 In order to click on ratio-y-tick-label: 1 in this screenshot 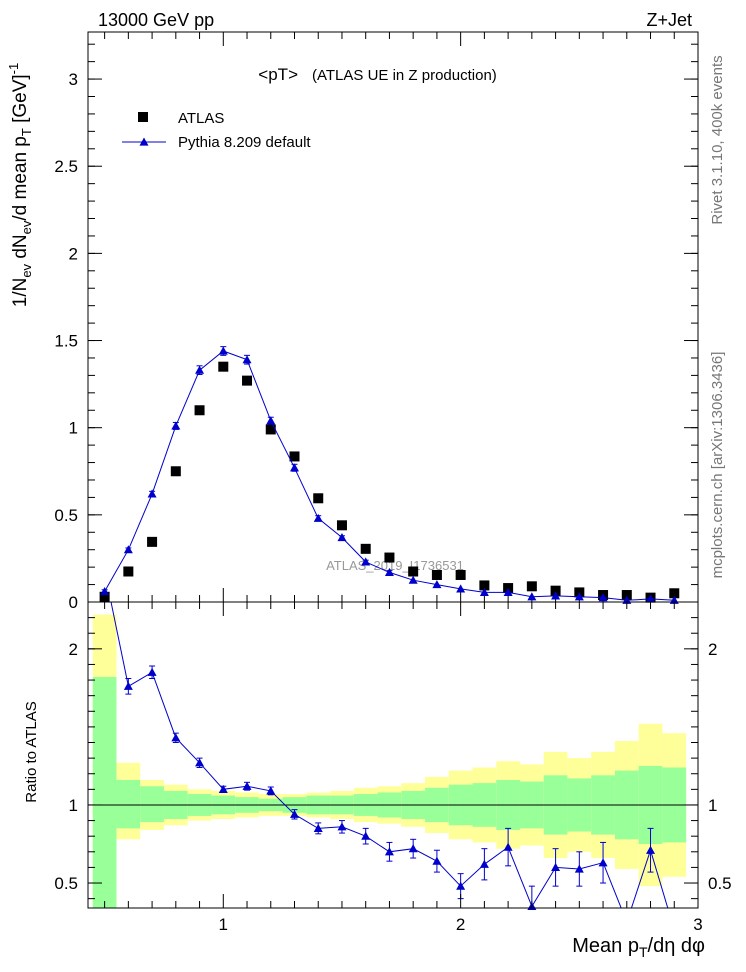, I will do `click(73, 805)`.